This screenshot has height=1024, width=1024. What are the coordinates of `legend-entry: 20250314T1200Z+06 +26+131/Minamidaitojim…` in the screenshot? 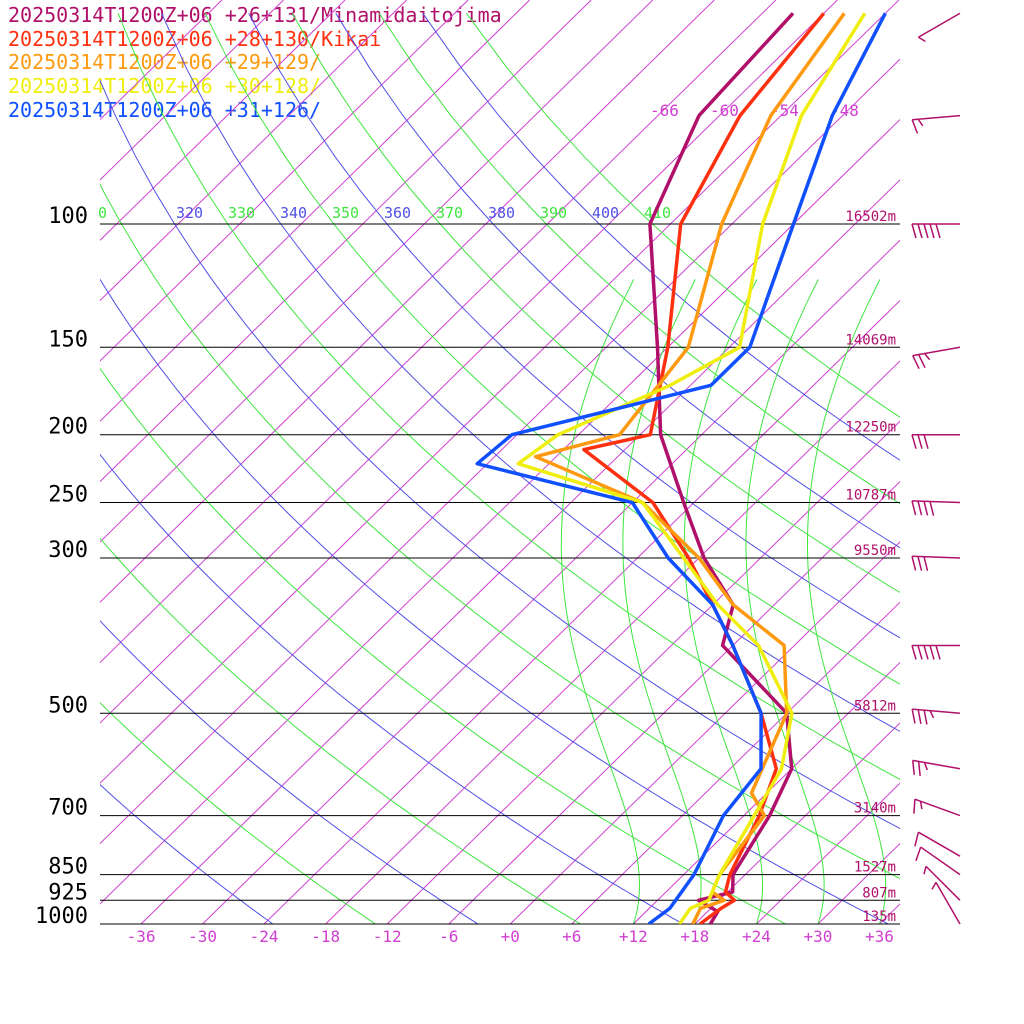 It's located at (255, 15).